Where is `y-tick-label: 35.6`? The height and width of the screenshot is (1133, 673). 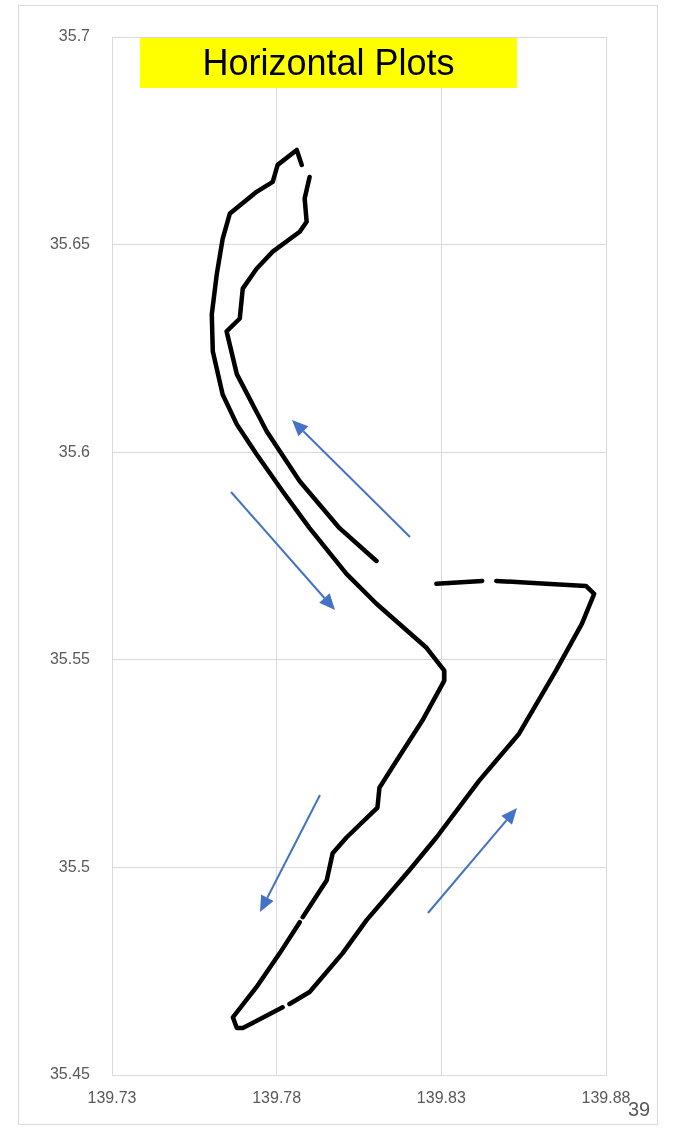
y-tick-label: 35.6 is located at coordinates (74, 451).